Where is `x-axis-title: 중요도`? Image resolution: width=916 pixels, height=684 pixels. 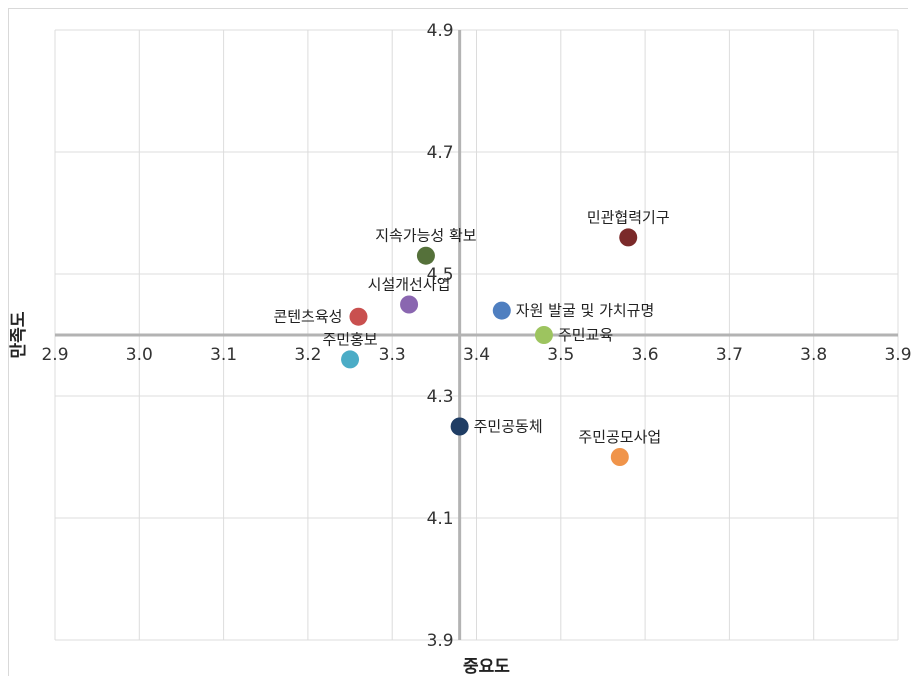
x-axis-title: 중요도 is located at coordinates (486, 667).